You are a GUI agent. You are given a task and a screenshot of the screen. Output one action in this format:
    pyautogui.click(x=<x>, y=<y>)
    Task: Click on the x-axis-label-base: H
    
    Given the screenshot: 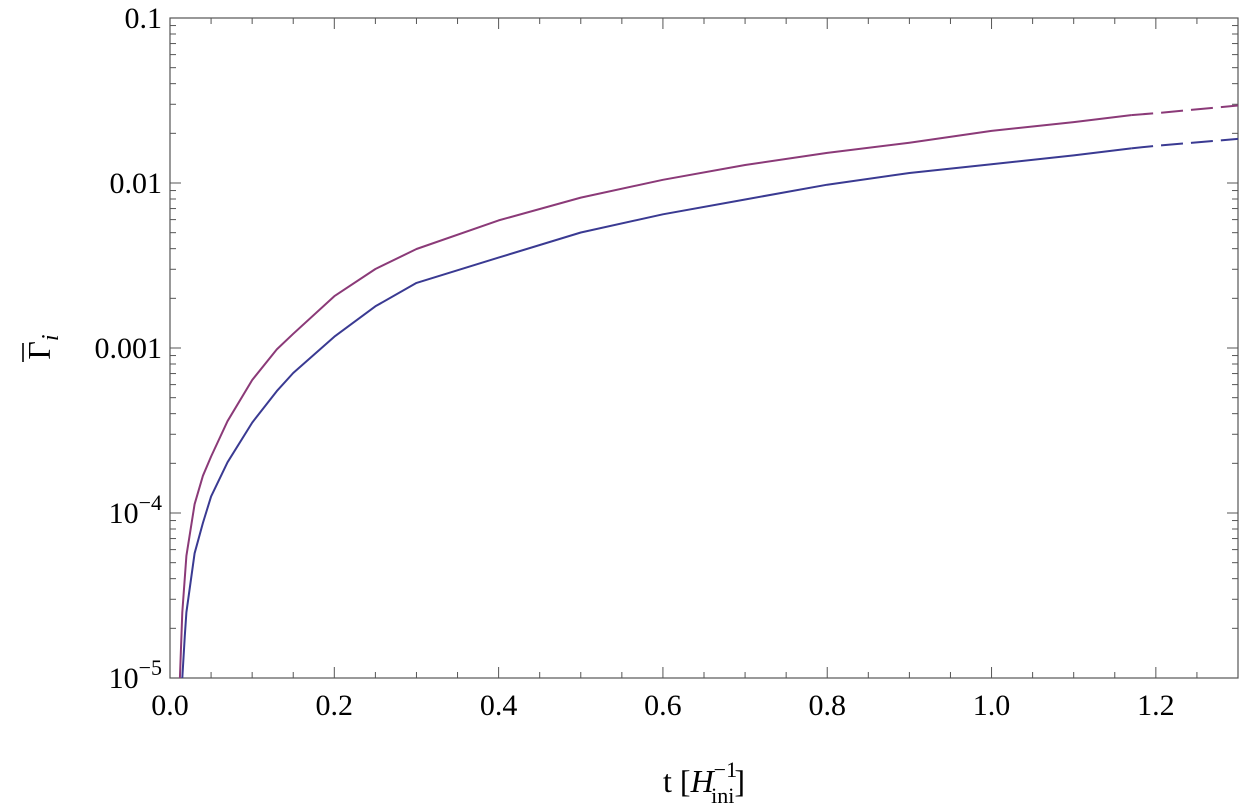 What is the action you would take?
    pyautogui.click(x=703, y=781)
    